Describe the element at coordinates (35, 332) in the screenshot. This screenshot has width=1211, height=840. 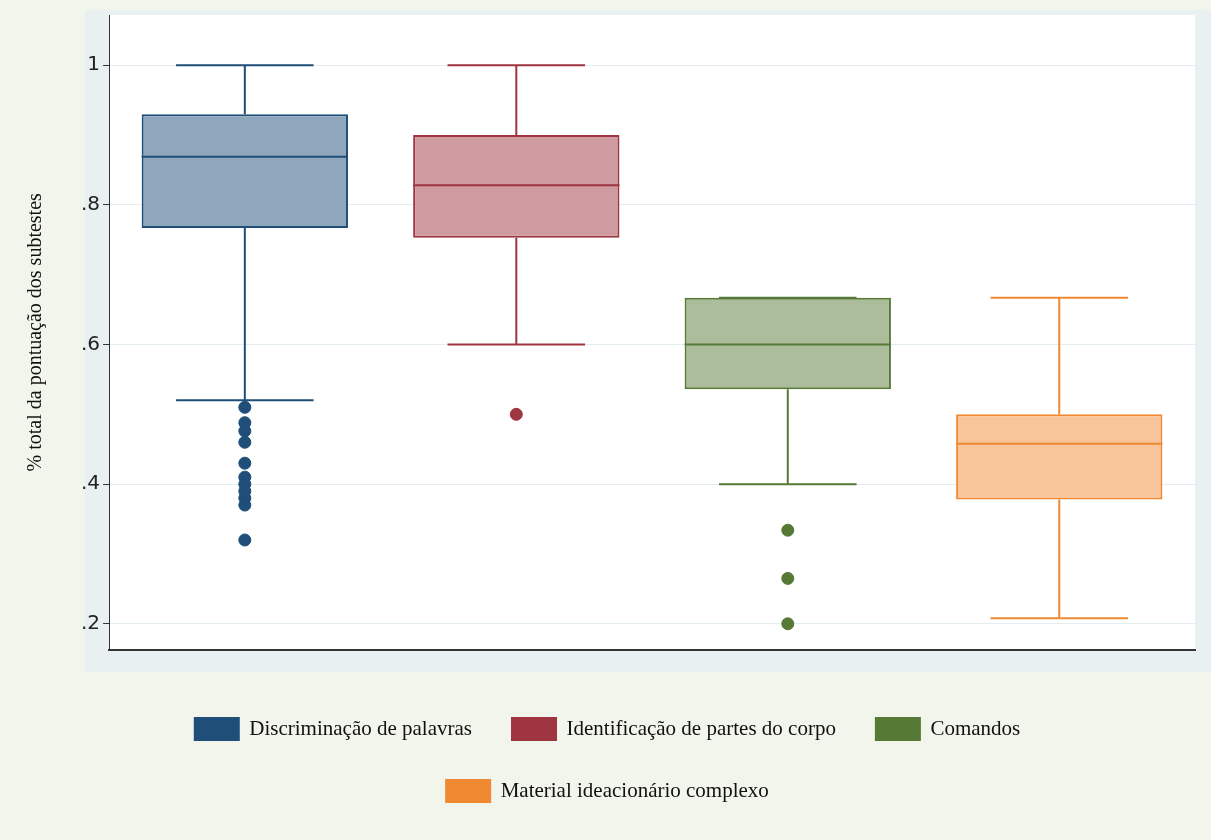
I see `y-axis-title: % total da pontuação dos subtestes` at that location.